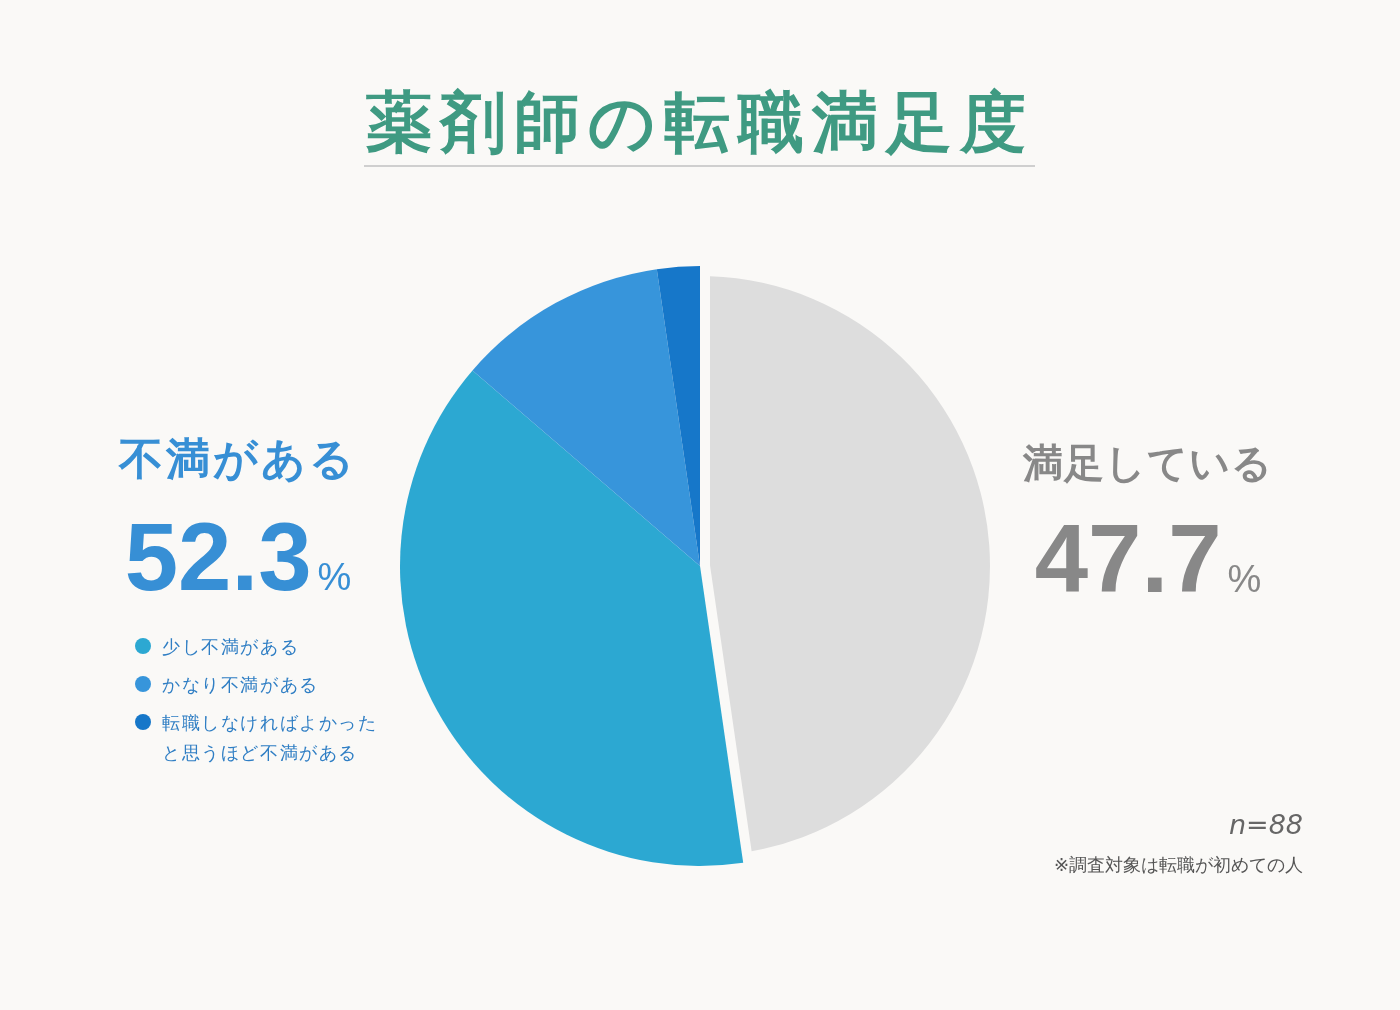  I want to click on text: 52.3%, so click(238, 556).